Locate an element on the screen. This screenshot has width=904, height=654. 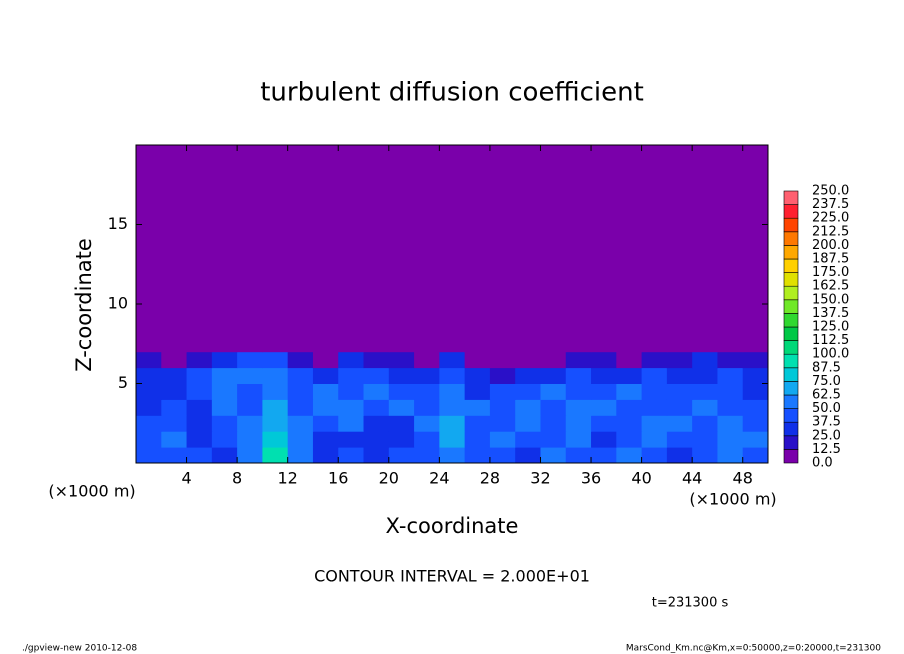
colorbar-label: 187.5 is located at coordinates (830, 259).